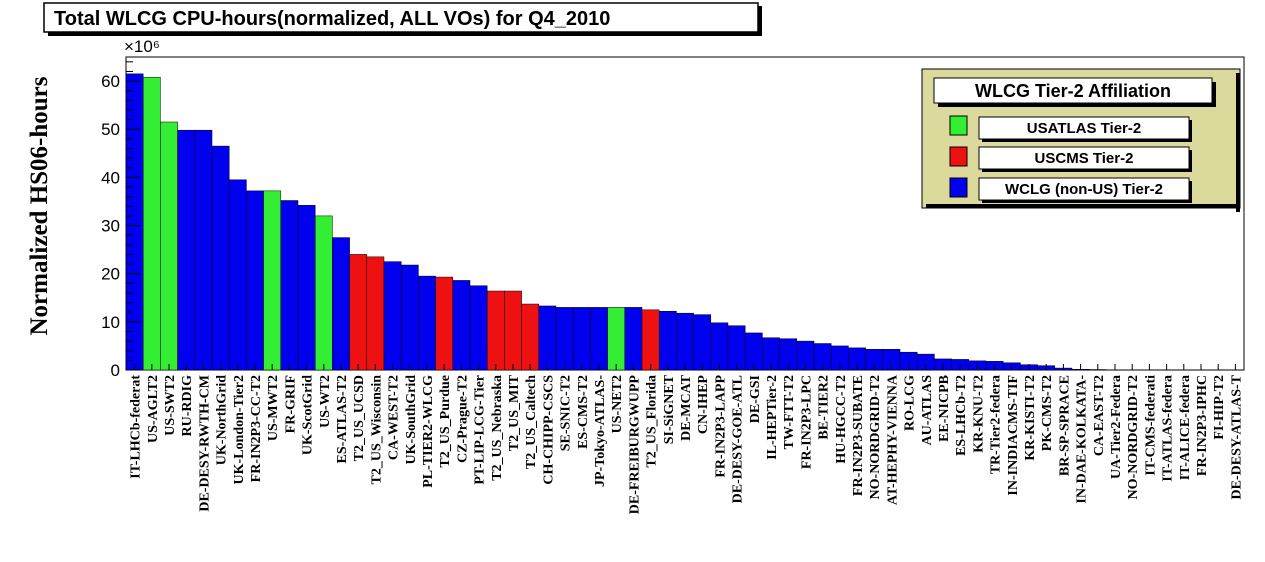 This screenshot has height=562, width=1265. Describe the element at coordinates (548, 430) in the screenshot. I see `x-tick-label: CH-CHIPP-CSCS` at that location.